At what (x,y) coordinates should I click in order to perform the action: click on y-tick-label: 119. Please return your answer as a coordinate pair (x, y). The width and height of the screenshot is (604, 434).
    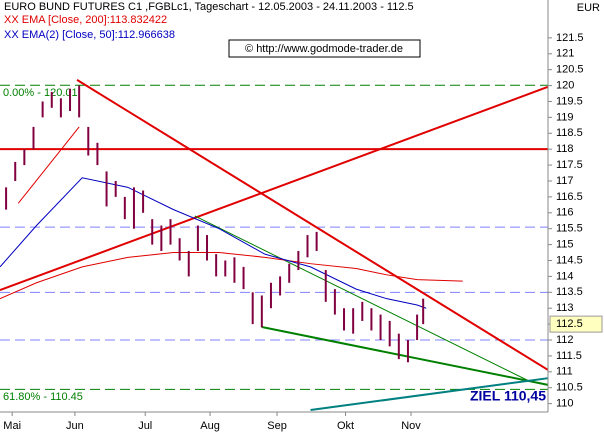
    Looking at the image, I should click on (565, 117).